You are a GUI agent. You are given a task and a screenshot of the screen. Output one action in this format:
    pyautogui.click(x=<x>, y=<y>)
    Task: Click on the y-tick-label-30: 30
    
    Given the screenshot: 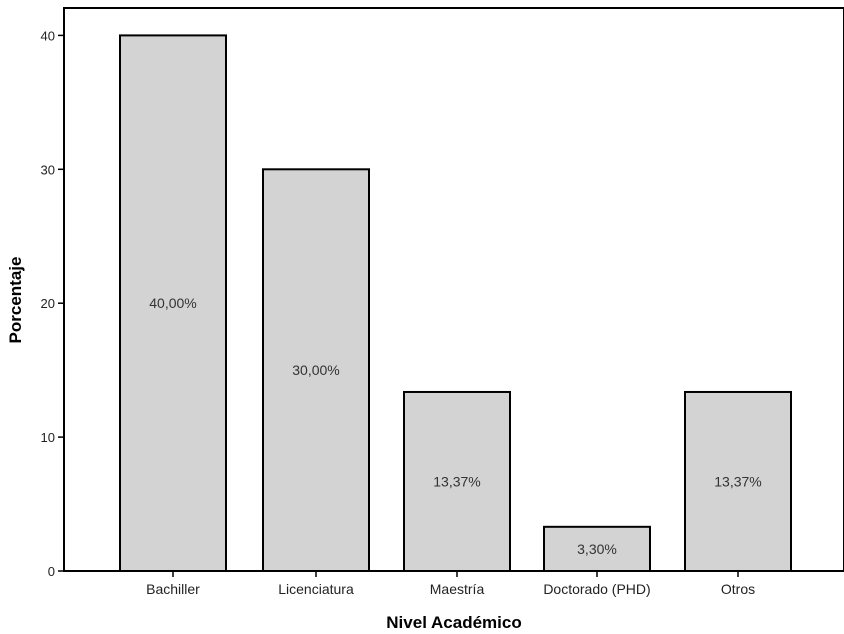 What is the action you would take?
    pyautogui.click(x=48, y=169)
    